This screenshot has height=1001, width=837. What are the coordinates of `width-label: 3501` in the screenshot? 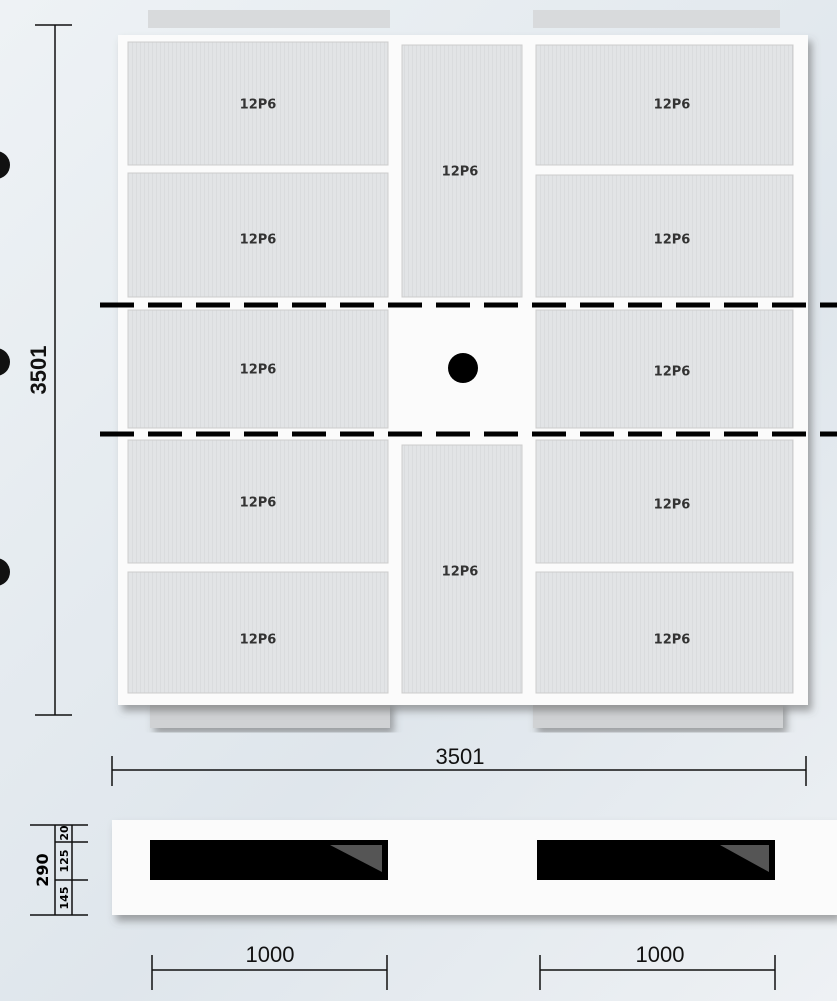 It's located at (460, 756).